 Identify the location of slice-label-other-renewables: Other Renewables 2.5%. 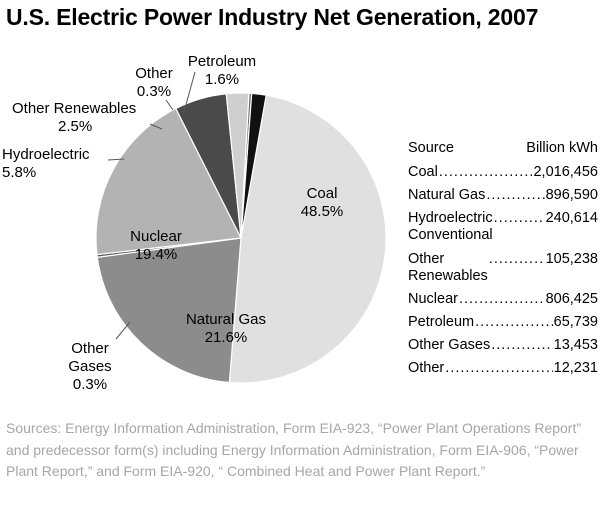
(74, 117).